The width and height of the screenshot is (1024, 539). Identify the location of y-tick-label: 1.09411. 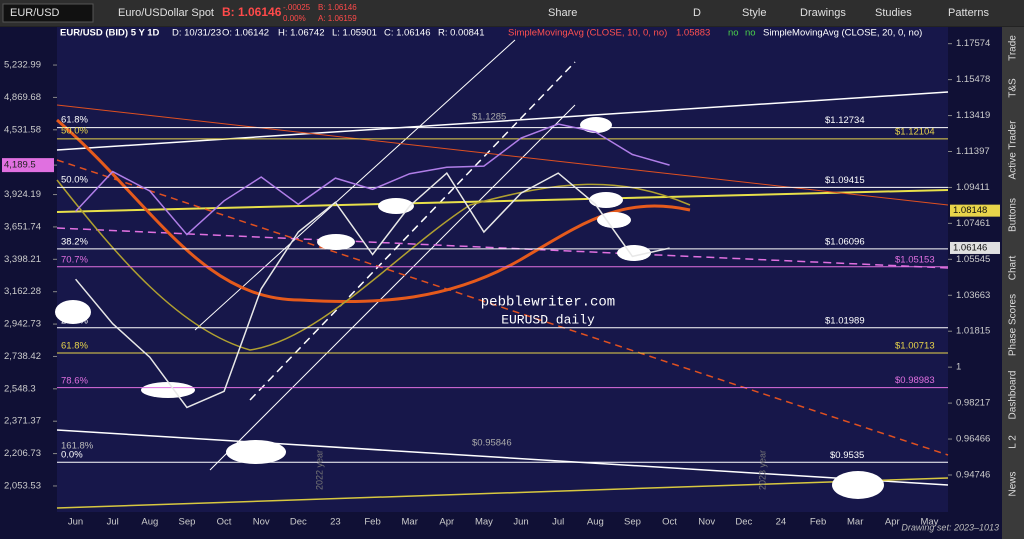
(973, 187).